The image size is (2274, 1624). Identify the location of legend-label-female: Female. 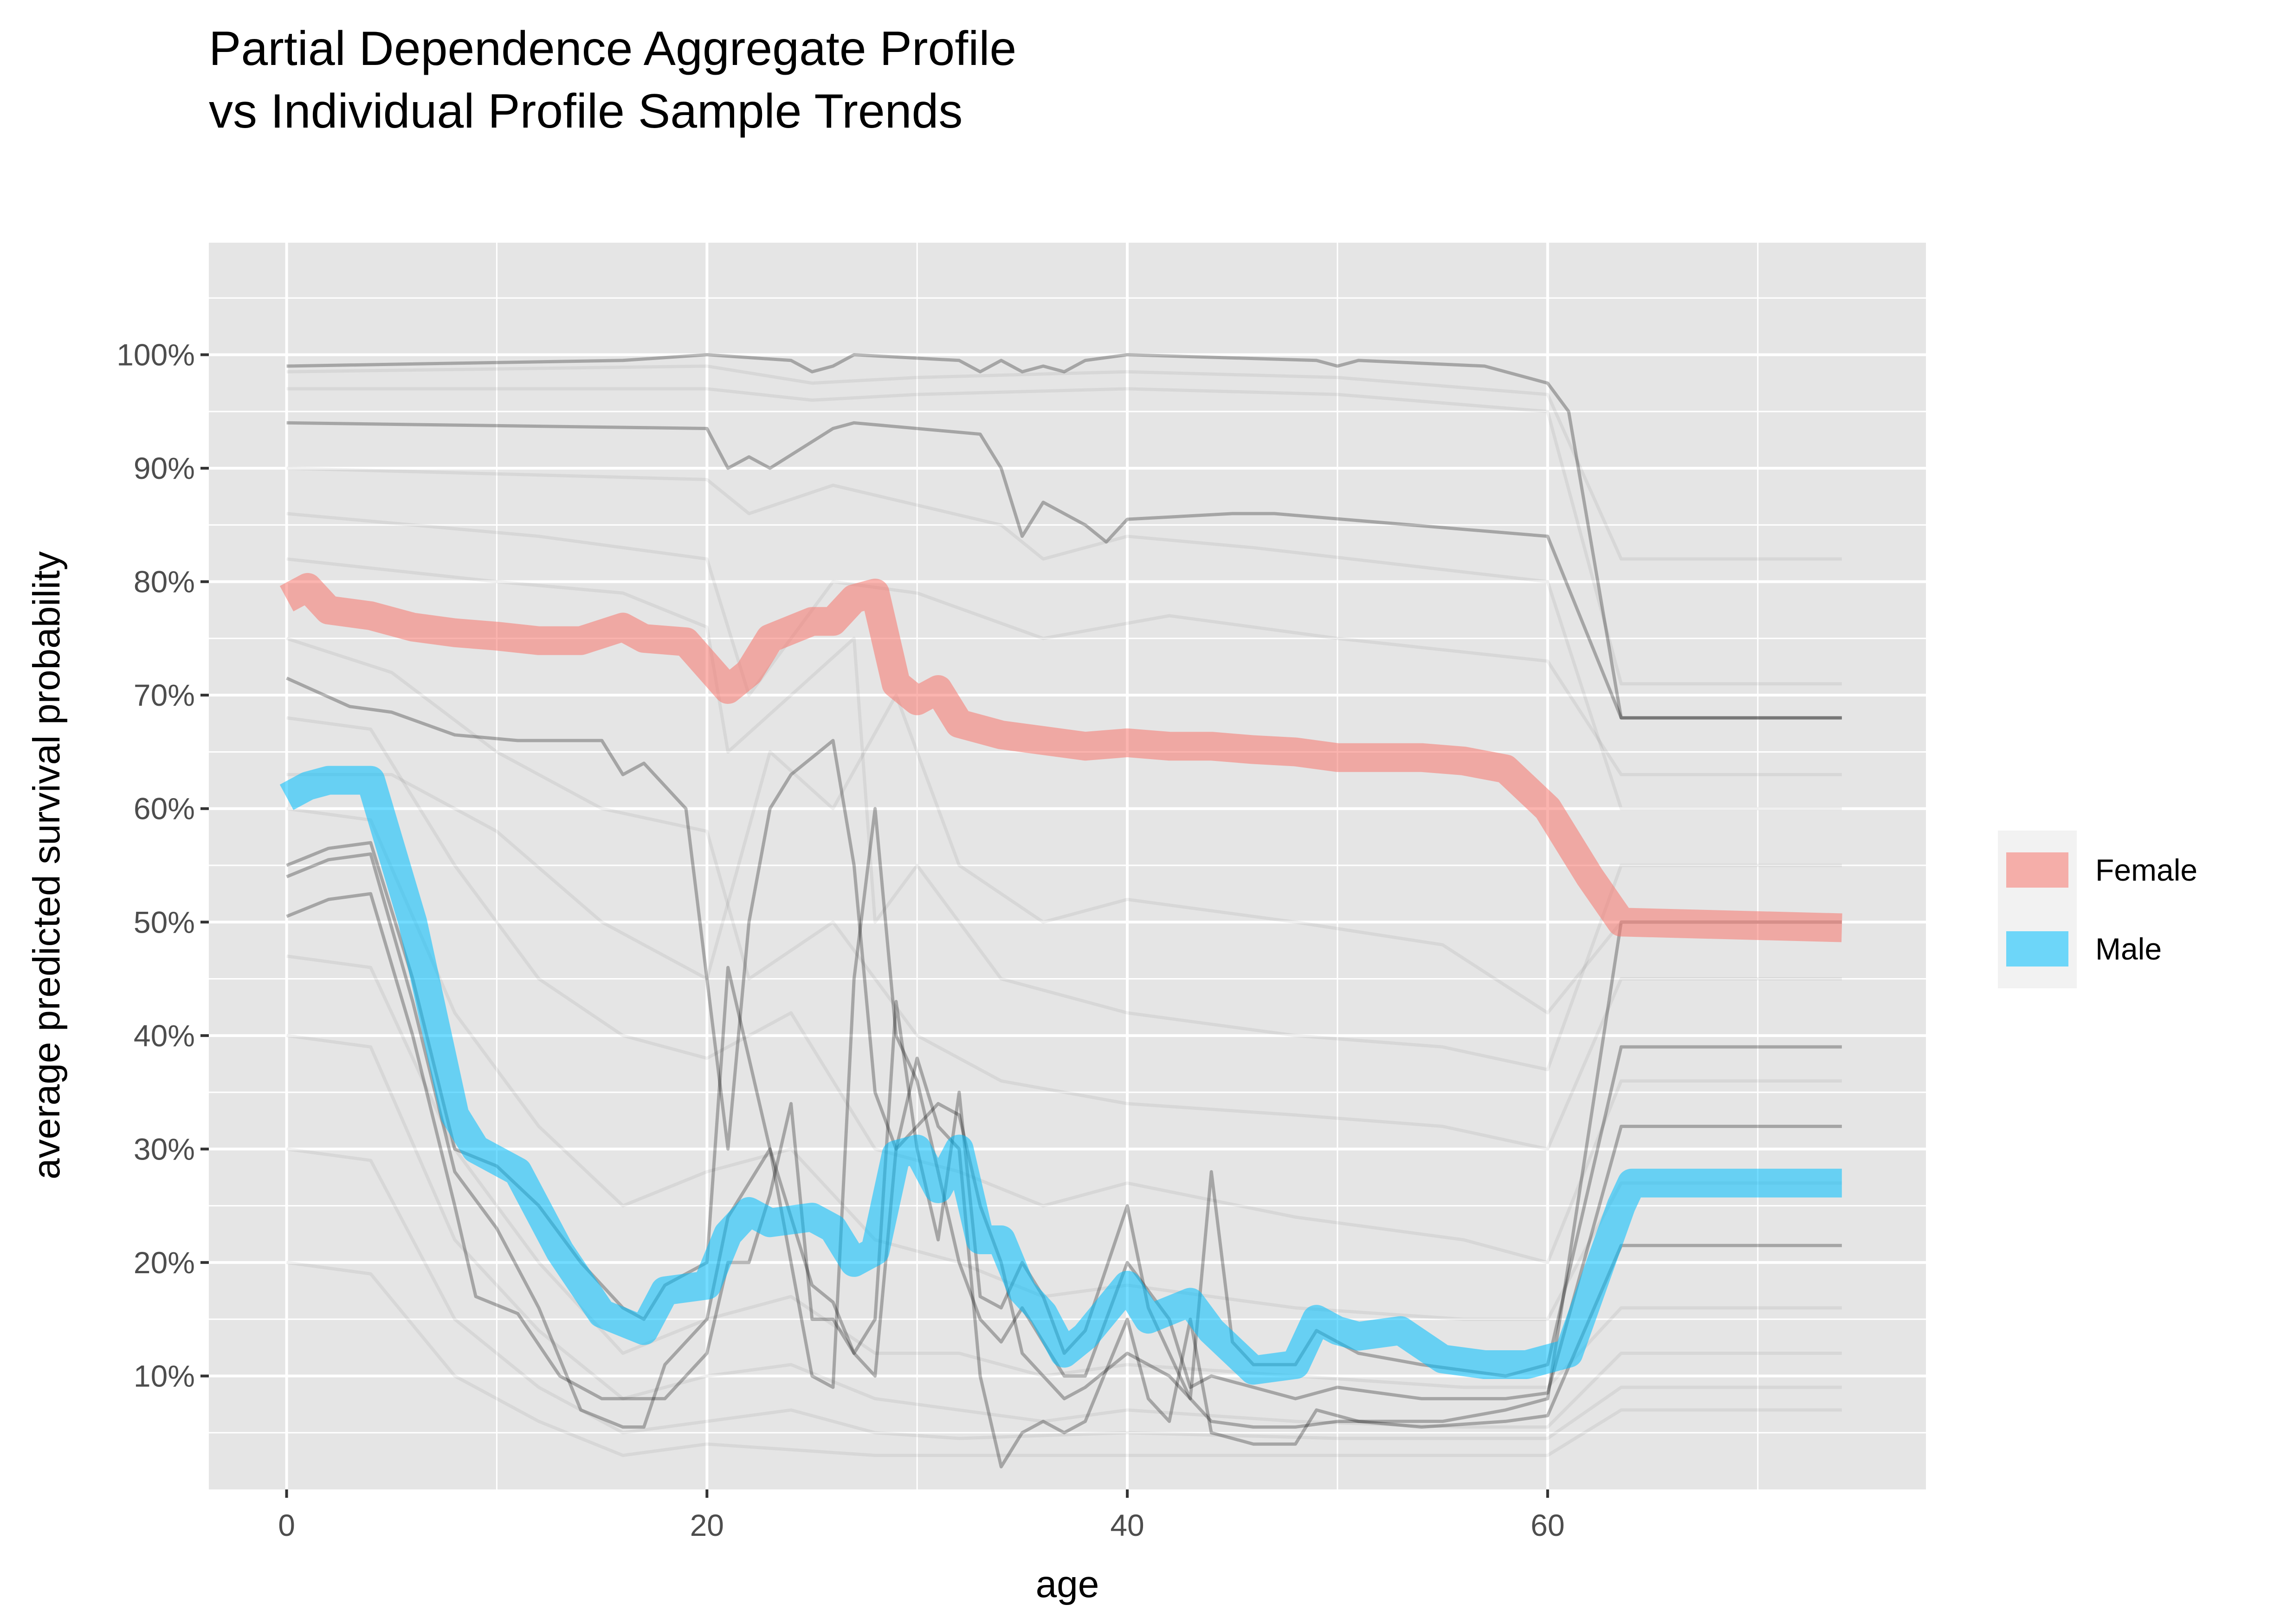
(2146, 870).